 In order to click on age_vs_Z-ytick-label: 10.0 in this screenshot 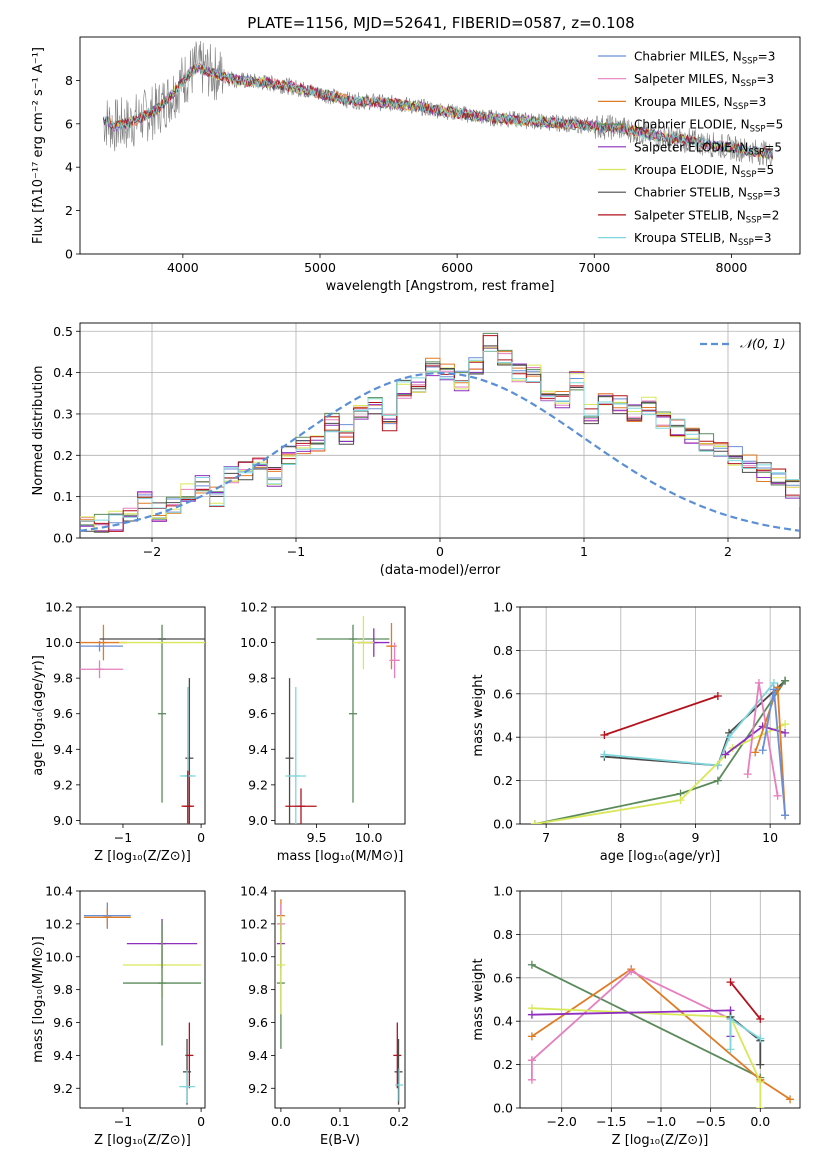, I will do `click(59, 642)`.